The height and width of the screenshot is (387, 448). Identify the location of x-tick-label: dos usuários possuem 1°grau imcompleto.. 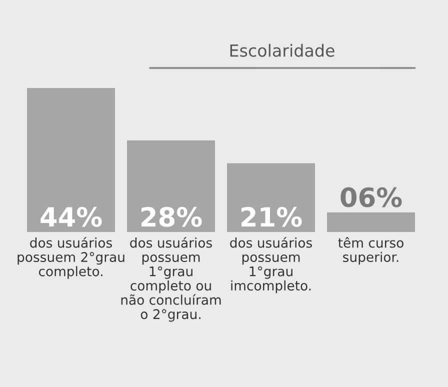
(271, 265).